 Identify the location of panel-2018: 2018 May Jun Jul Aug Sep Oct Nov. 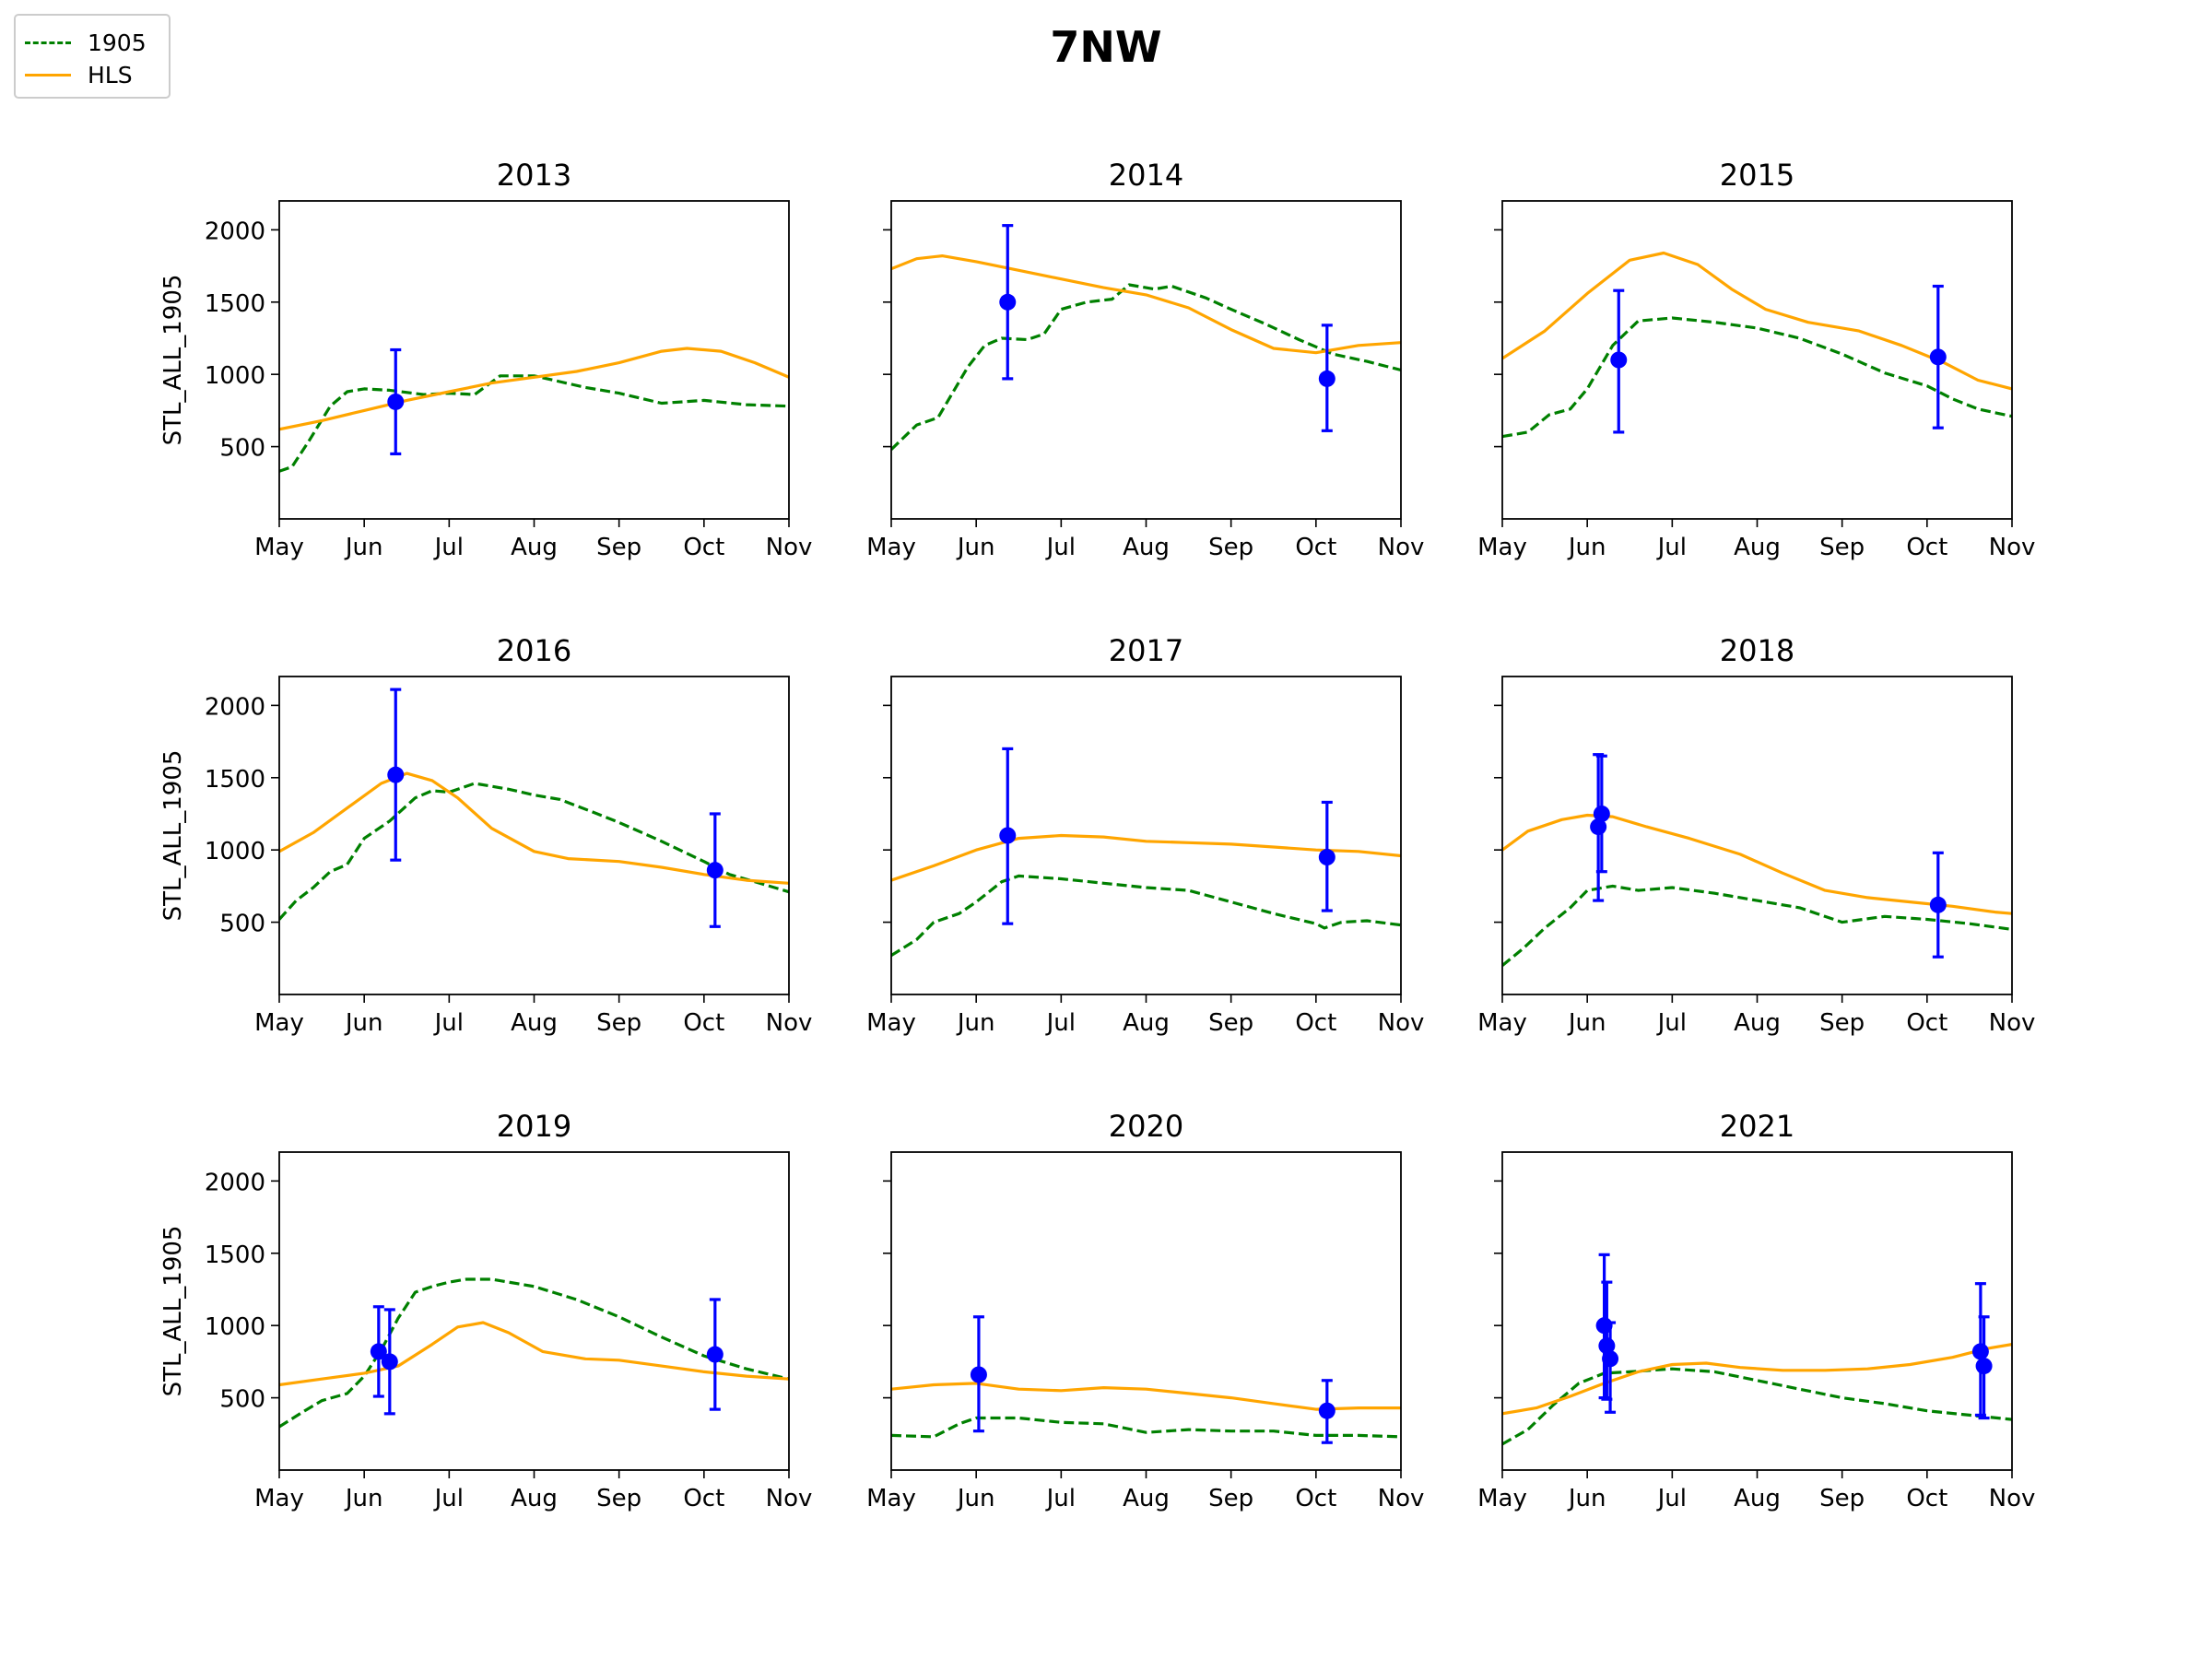
(1756, 835).